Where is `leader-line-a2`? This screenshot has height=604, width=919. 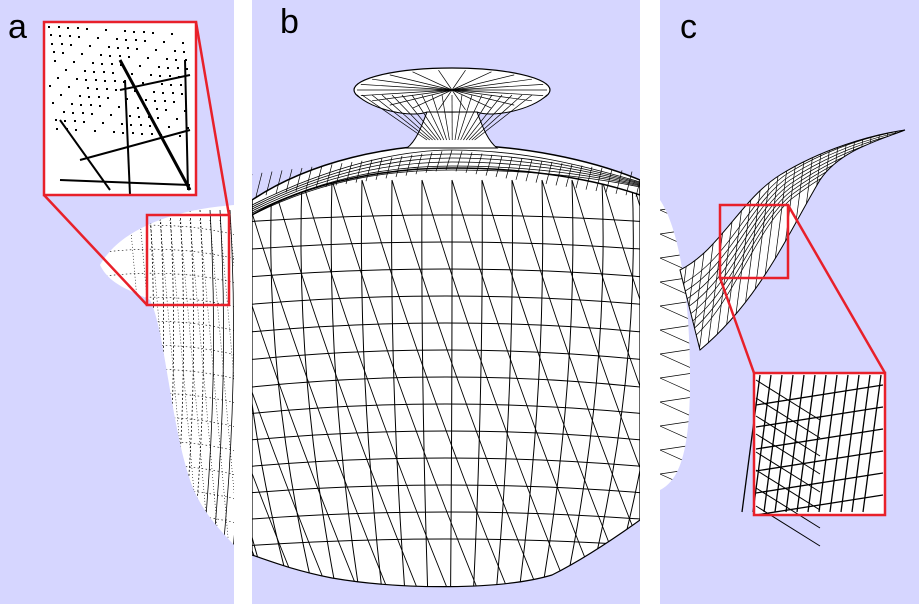
leader-line-a2 is located at coordinates (212, 118).